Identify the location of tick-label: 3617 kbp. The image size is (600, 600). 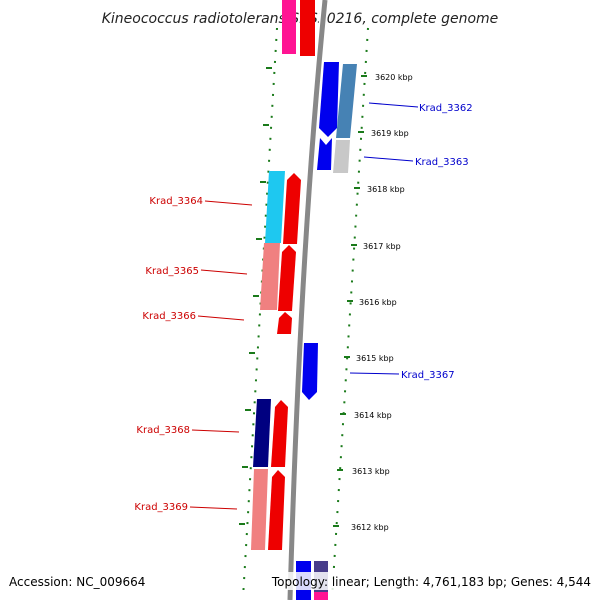
(382, 246).